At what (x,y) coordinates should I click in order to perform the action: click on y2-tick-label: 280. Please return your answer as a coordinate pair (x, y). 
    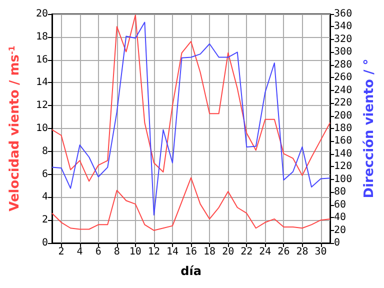
    Looking at the image, I should click on (343, 64).